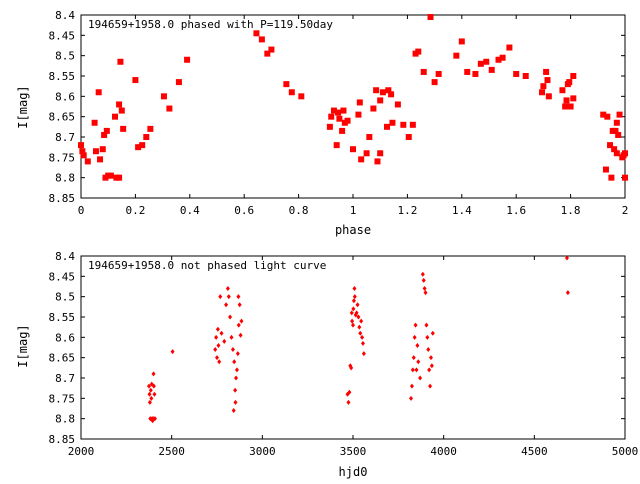 This screenshot has height=484, width=640. What do you see at coordinates (516, 210) in the screenshot?
I see `phased-plot-xtick-label: 1.6` at bounding box center [516, 210].